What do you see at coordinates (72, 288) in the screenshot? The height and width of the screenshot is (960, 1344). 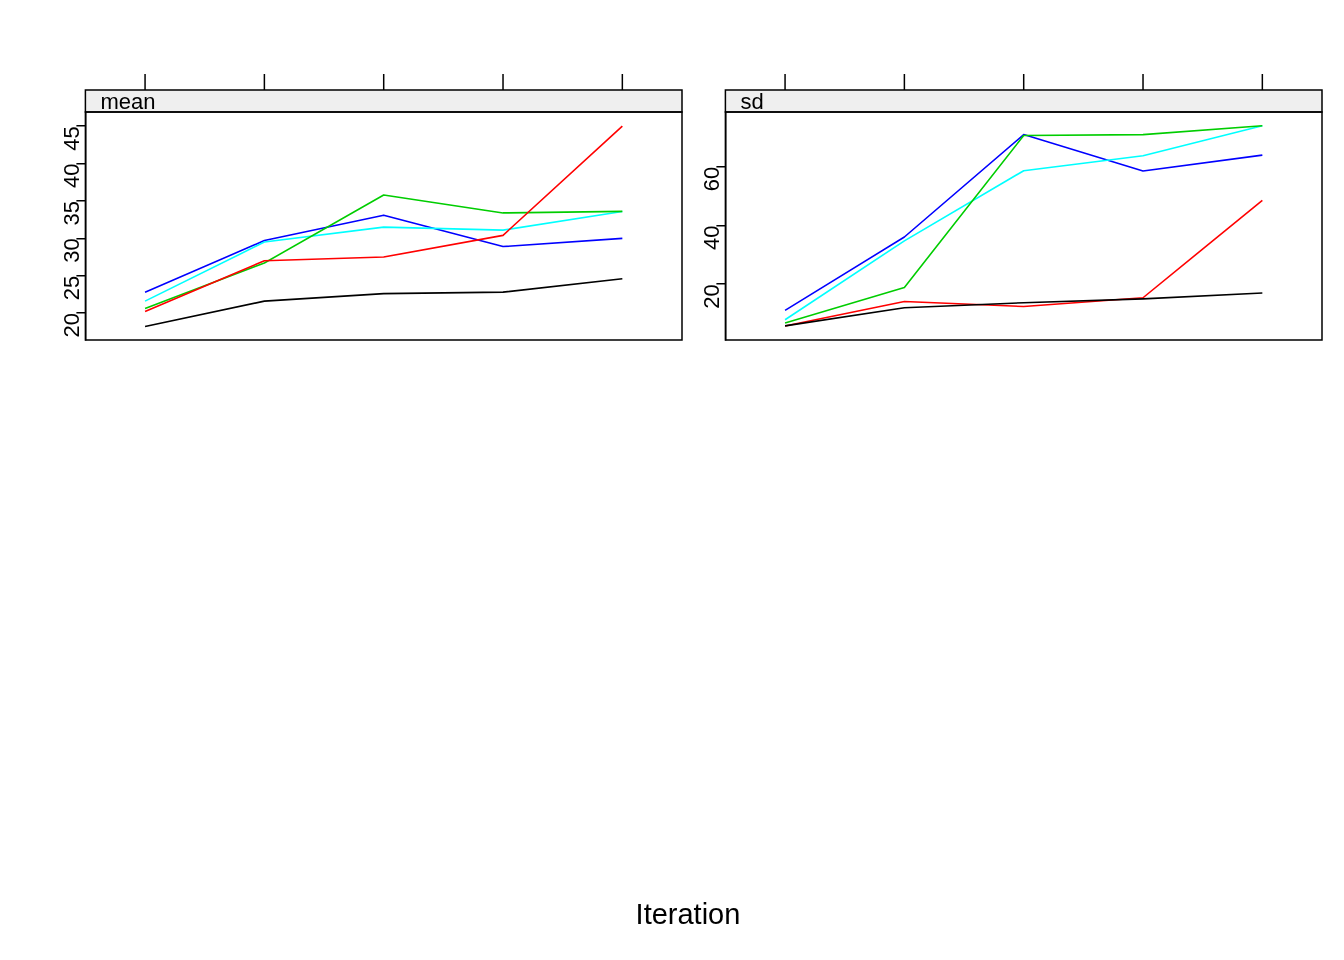 I see `y-tick-label: 25` at bounding box center [72, 288].